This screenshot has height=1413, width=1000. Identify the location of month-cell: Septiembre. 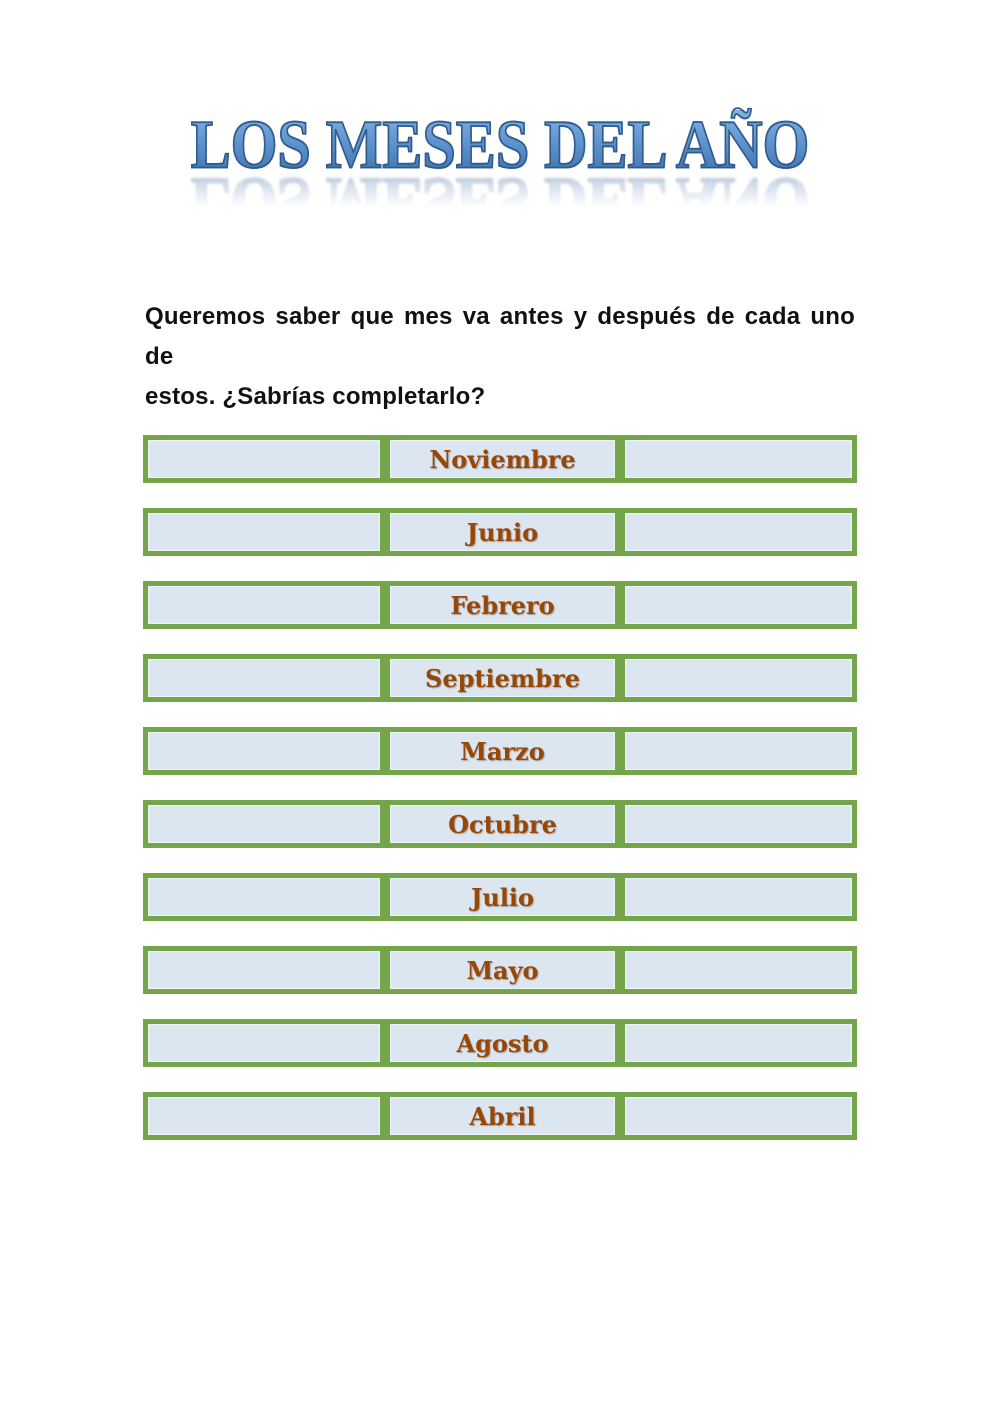
(502, 678).